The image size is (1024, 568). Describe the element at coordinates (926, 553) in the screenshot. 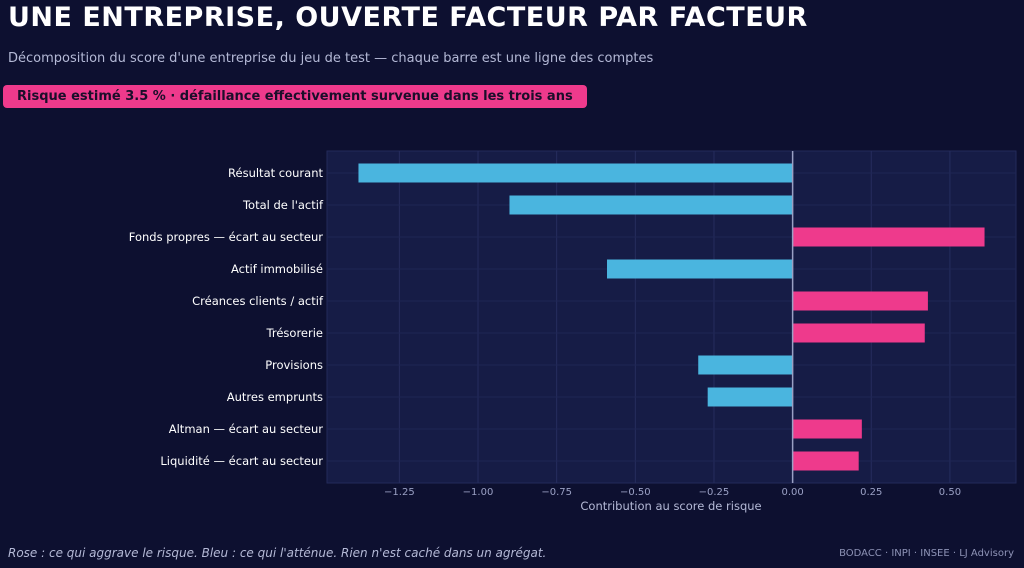

I see `source-credits: BODACC · INPI · INSEE · LJ Advisory` at that location.